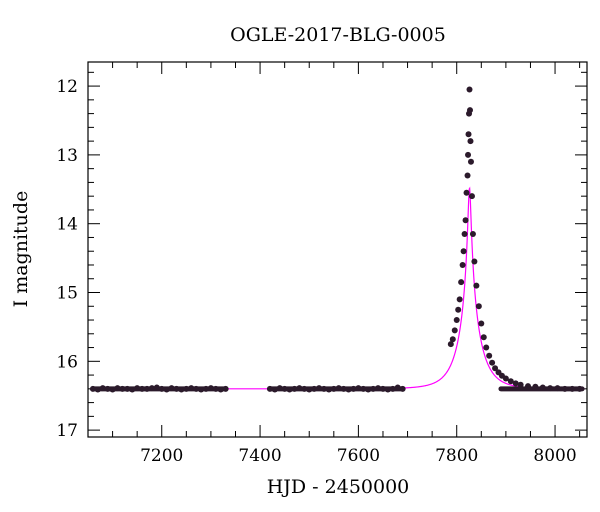  Describe the element at coordinates (259, 456) in the screenshot. I see `x-tick-label: 7400` at that location.